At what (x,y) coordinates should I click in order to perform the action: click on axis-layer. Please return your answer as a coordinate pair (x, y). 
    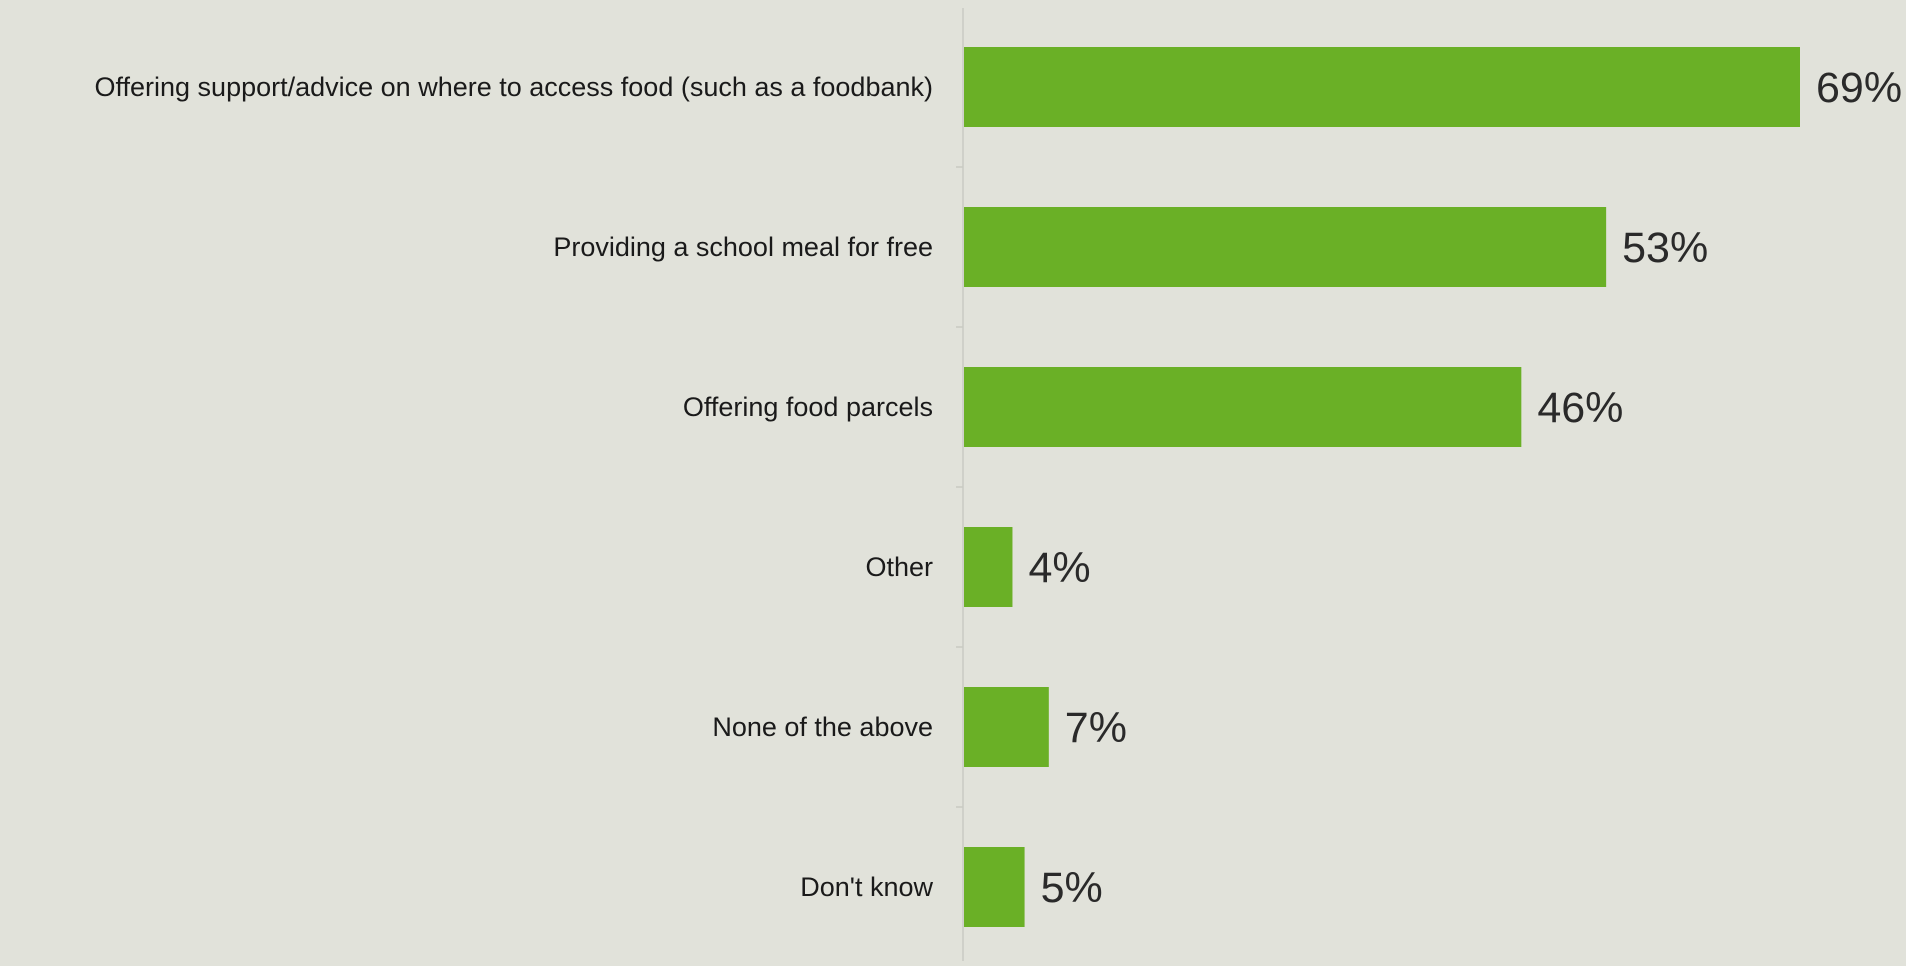
    Looking at the image, I should click on (960, 484).